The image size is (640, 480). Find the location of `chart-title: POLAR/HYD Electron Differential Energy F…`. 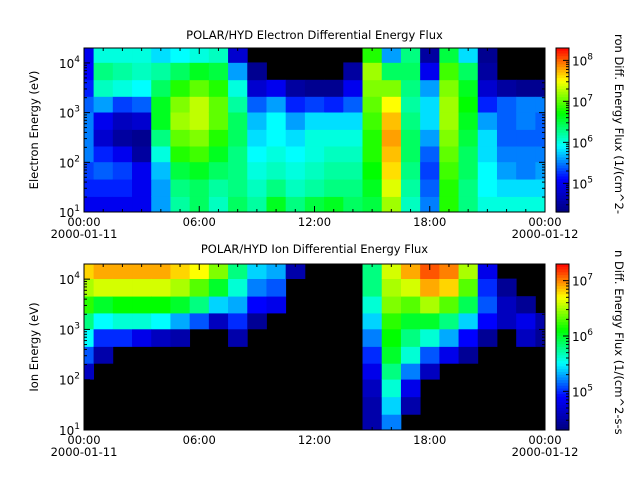

chart-title: POLAR/HYD Electron Differential Energy F… is located at coordinates (314, 35).